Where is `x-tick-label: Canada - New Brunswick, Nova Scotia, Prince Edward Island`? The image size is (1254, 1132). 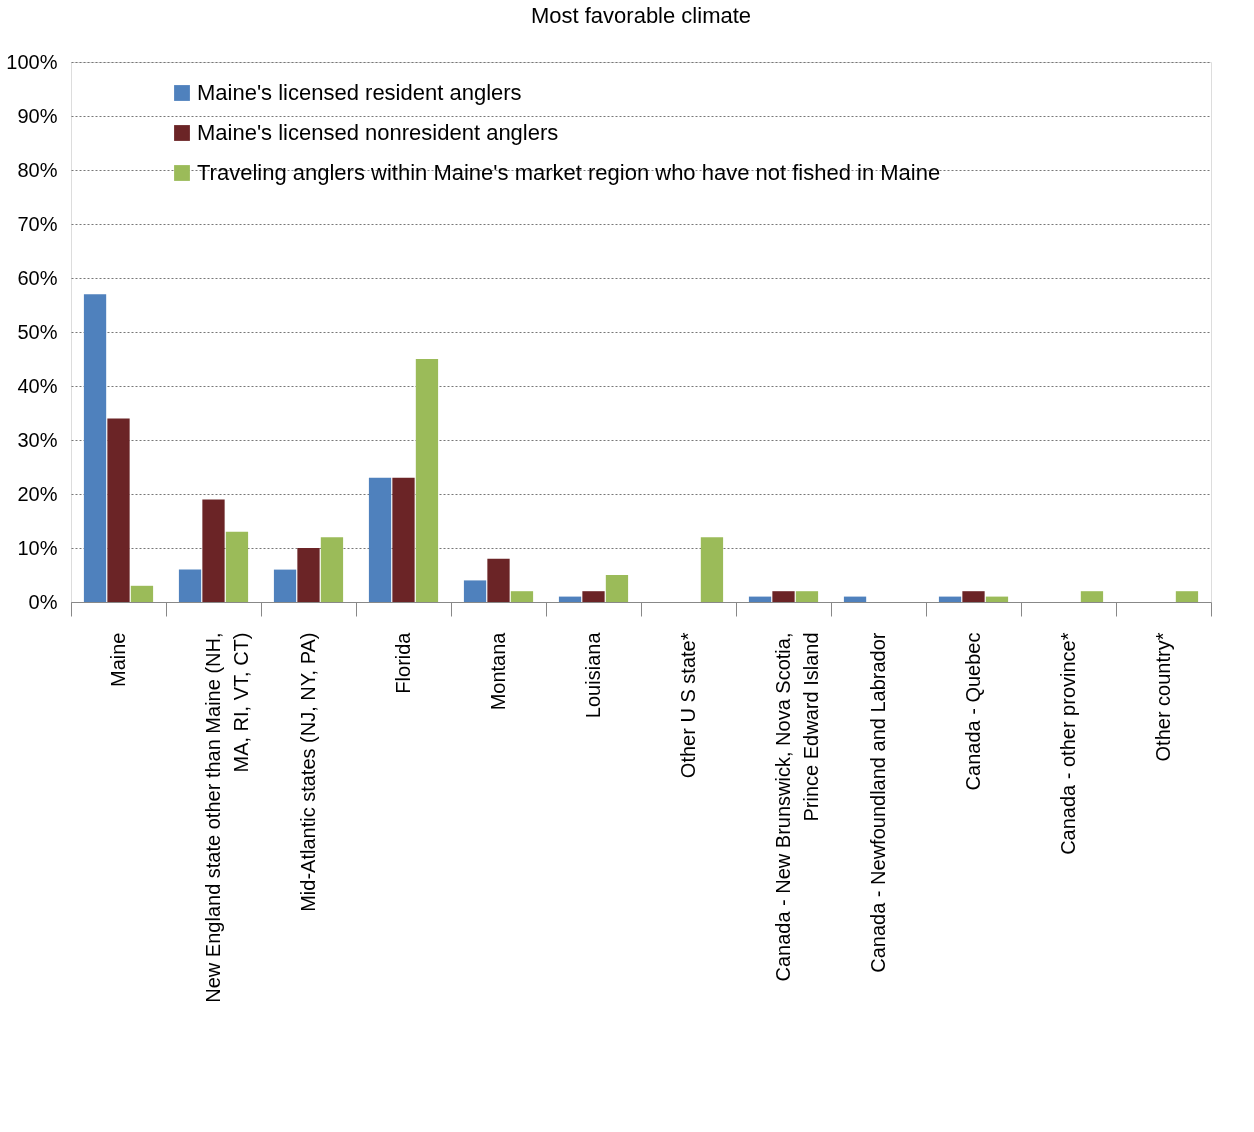
x-tick-label: Canada - New Brunswick, Nova Scotia, Prince Edward Island is located at coordinates (797, 807).